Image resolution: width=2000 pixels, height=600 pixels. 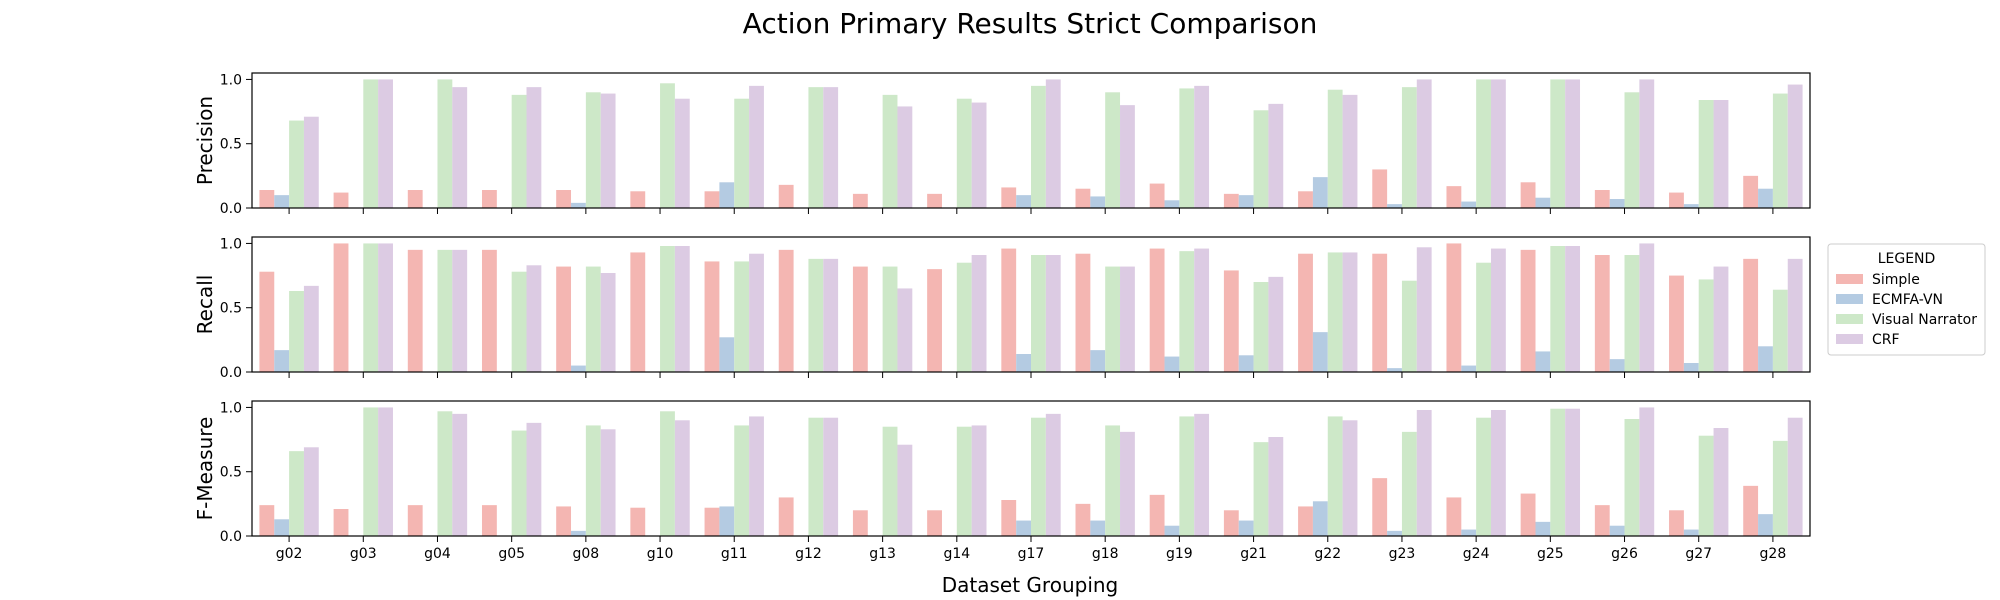 I want to click on bar-simple-g19, so click(x=1157, y=515).